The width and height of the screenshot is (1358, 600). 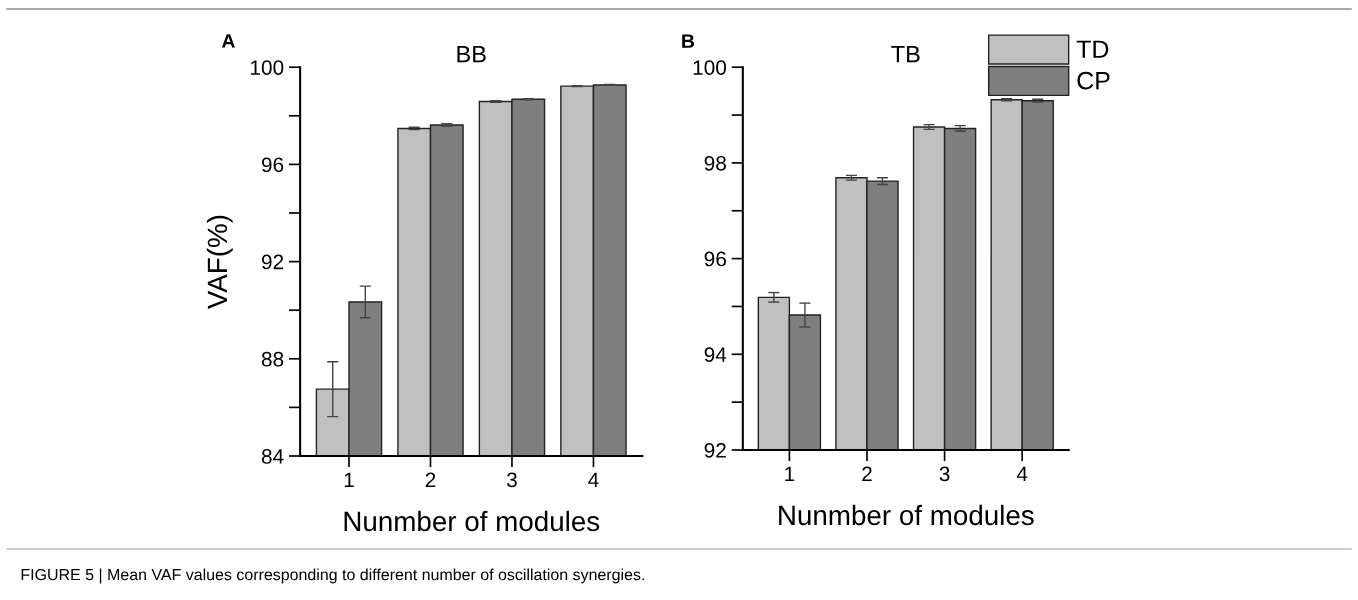 I want to click on y-axis-title: VAF(%), so click(x=219, y=262).